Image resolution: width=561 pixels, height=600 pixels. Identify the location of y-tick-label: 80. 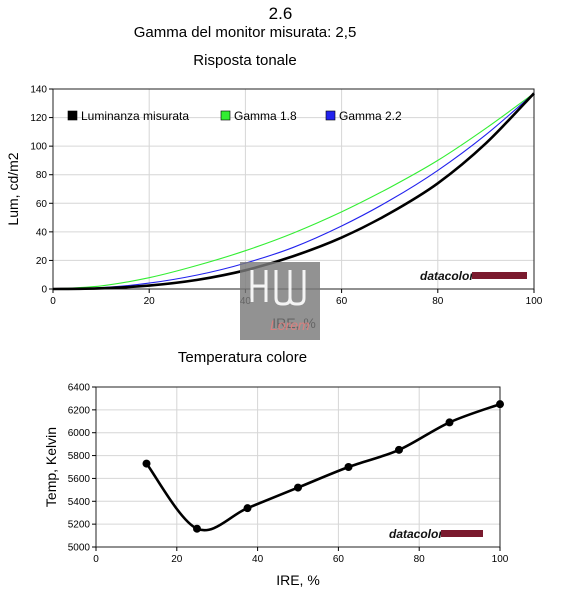
(42, 175).